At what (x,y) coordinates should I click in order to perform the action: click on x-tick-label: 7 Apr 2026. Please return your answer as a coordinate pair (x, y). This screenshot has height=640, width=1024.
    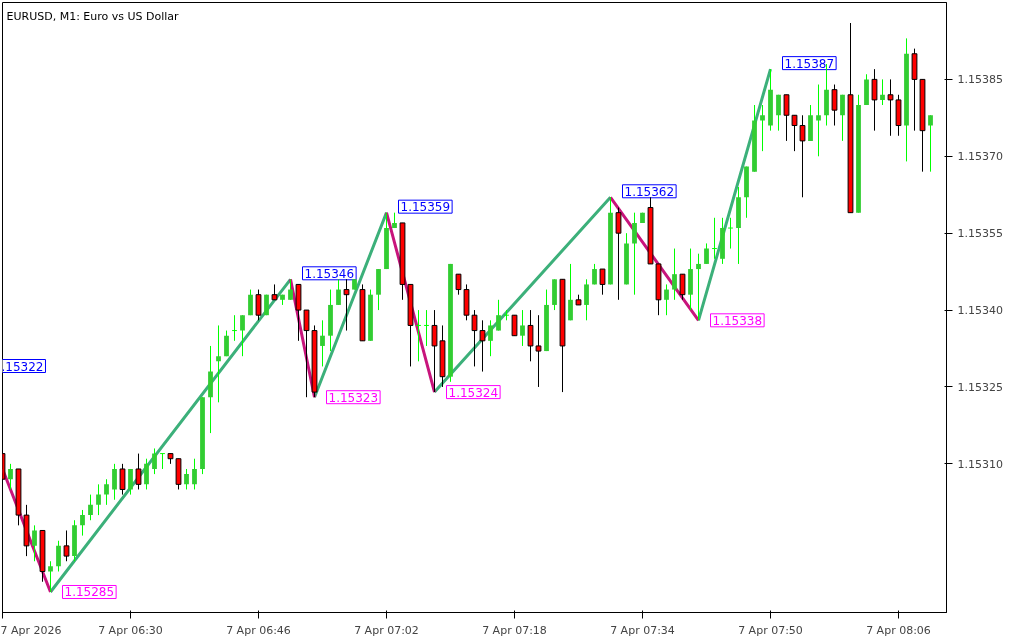
    Looking at the image, I should click on (31, 630).